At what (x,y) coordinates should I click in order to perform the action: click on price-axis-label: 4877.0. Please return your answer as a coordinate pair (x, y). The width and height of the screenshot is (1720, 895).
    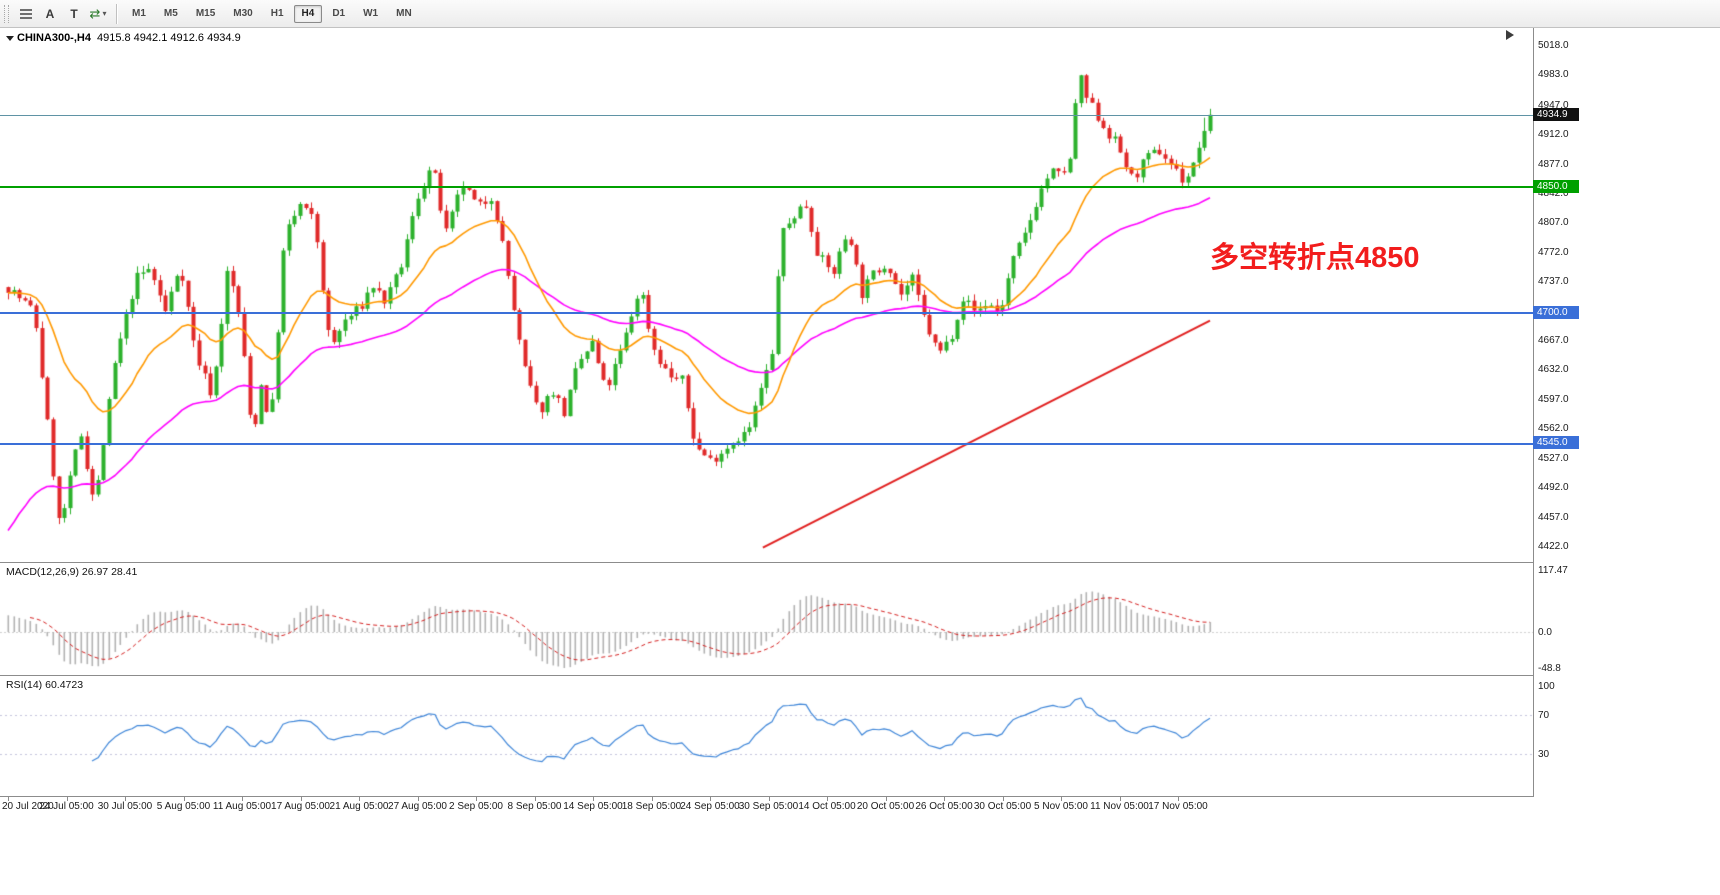
    Looking at the image, I should click on (1553, 164).